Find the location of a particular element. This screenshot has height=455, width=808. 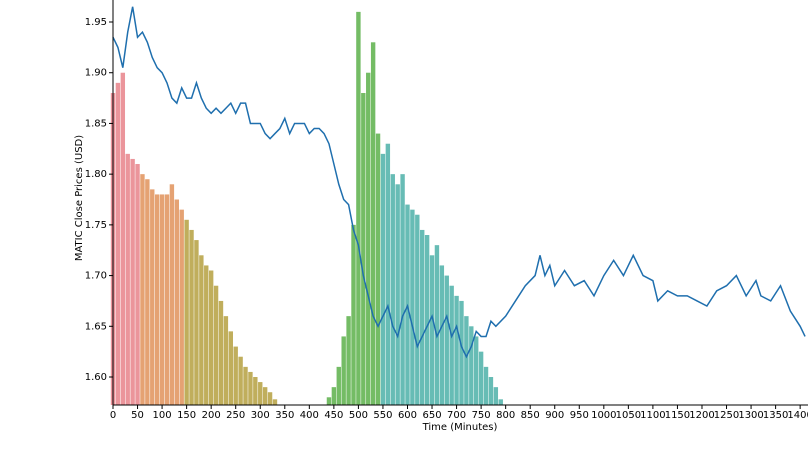

x-tick-label: 750 is located at coordinates (481, 415).